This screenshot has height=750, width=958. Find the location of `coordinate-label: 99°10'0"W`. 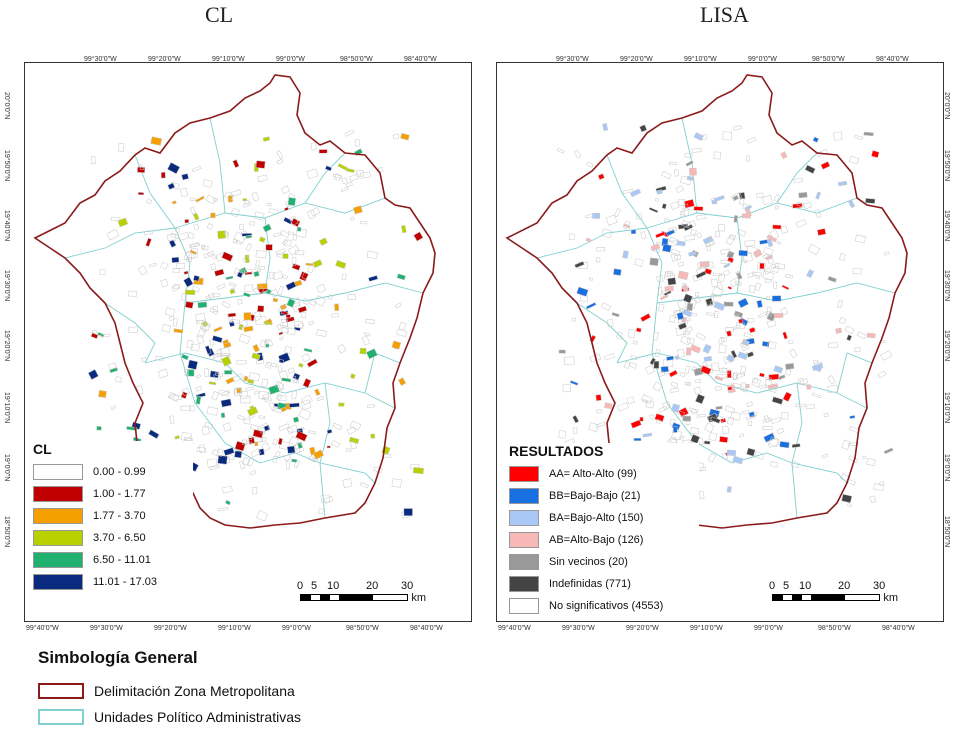

coordinate-label: 99°10'0"W is located at coordinates (700, 59).